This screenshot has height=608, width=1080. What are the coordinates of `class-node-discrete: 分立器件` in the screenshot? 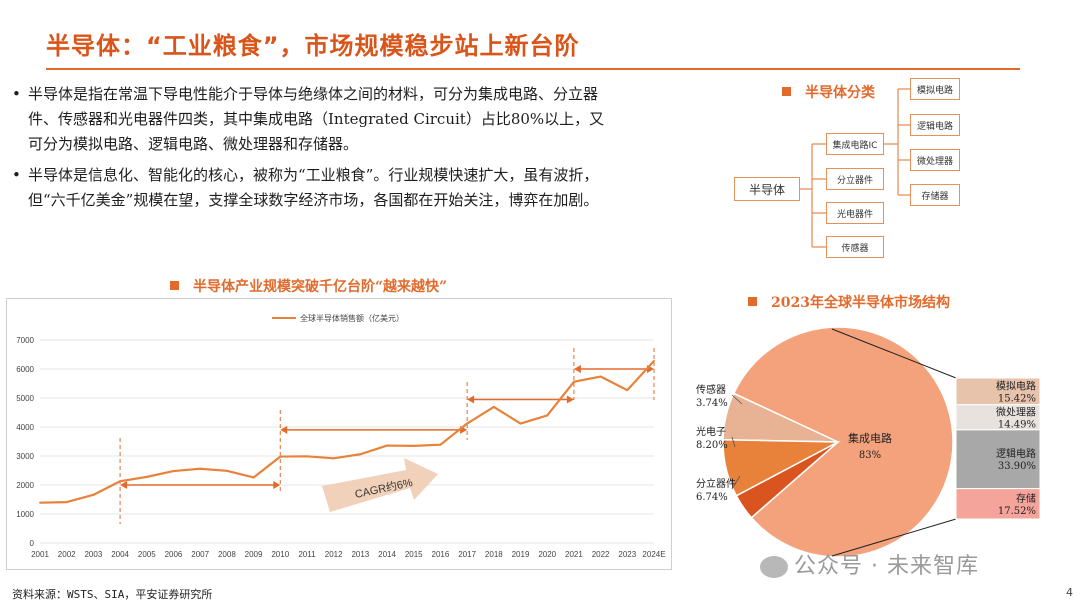 It's located at (855, 179).